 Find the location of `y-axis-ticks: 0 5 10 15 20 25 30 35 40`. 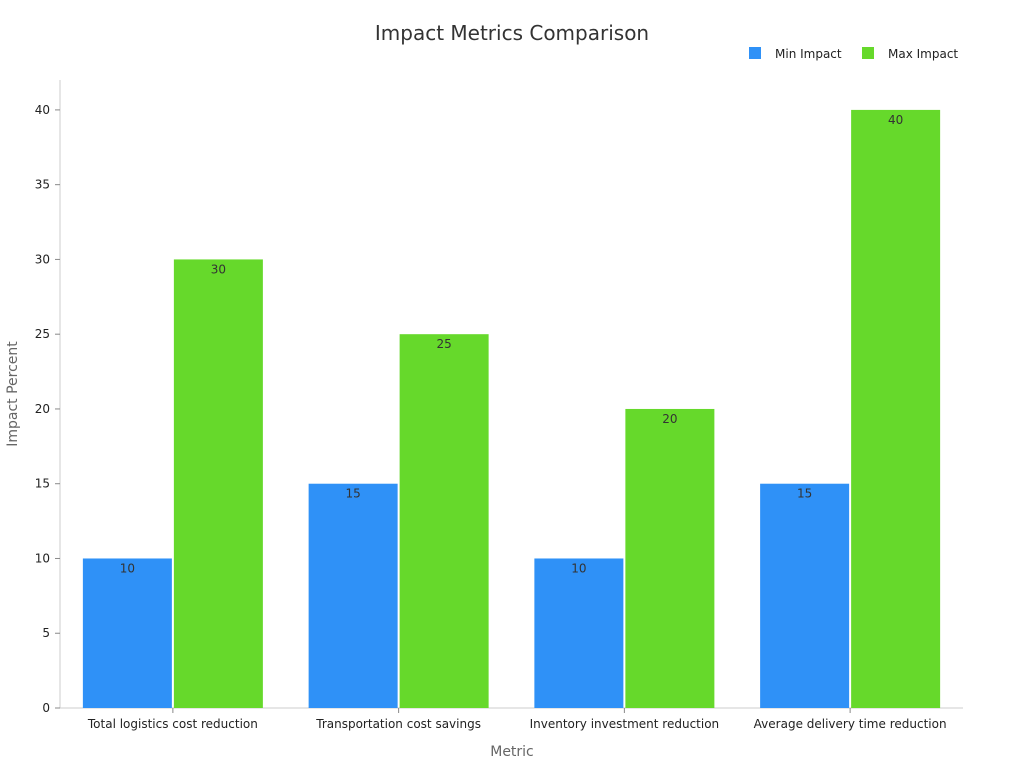

y-axis-ticks: 0 5 10 15 20 25 30 35 40 is located at coordinates (47, 409).